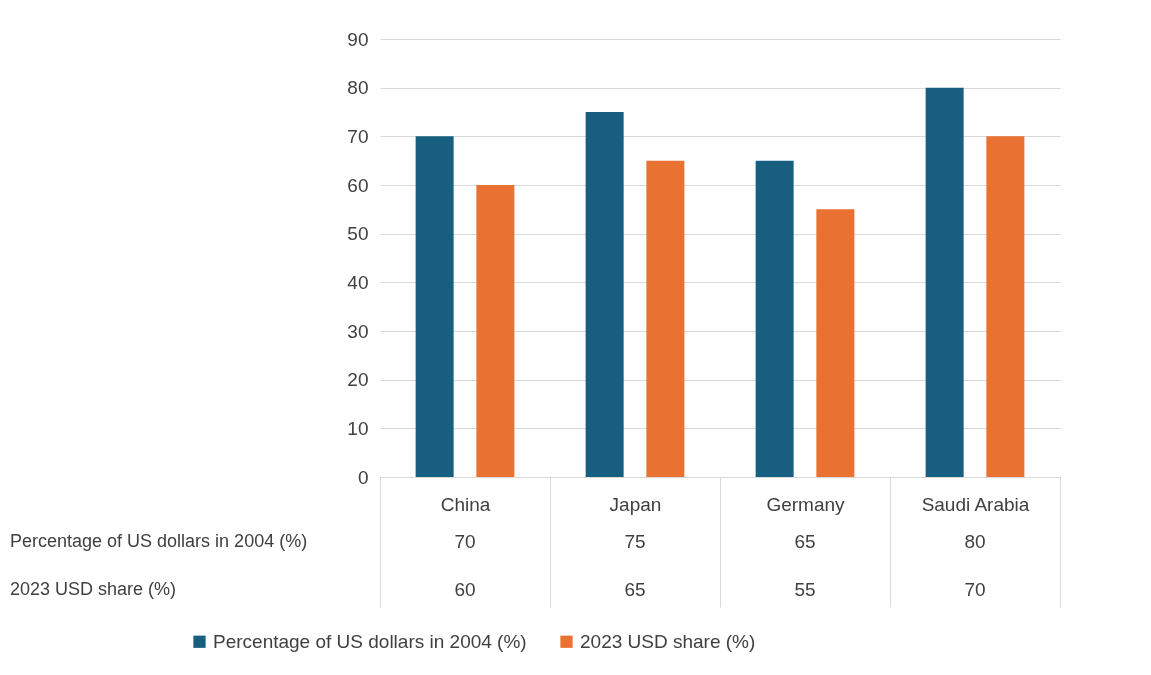 The image size is (1151, 675). I want to click on text: 2023 USD share (%), so click(93, 589).